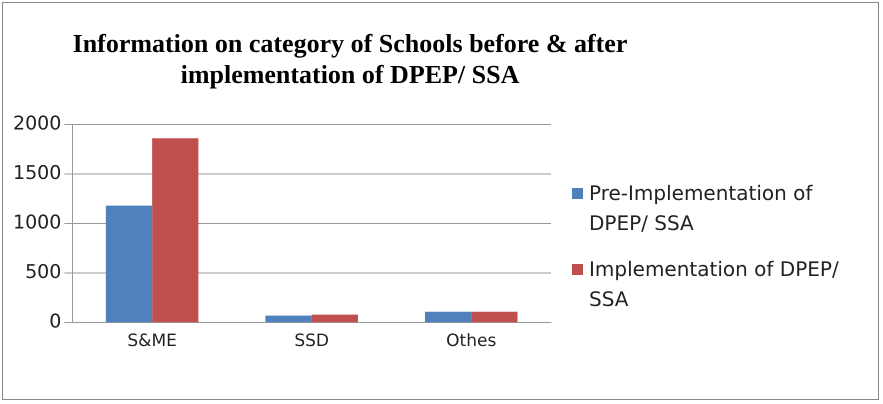  Describe the element at coordinates (43, 271) in the screenshot. I see `y-tick-label: 500` at that location.